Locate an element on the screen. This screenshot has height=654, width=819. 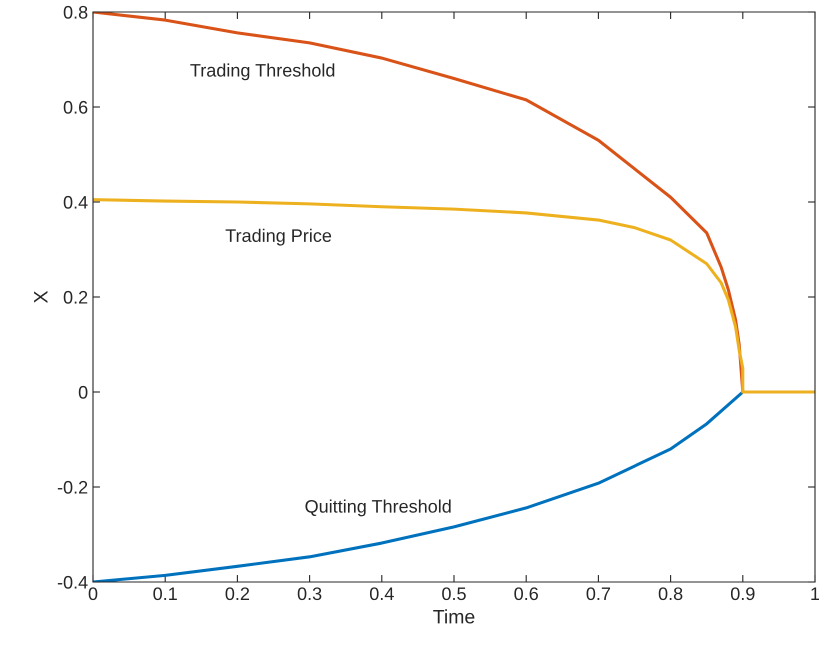
y-tick-label: 0.8 is located at coordinates (76, 12).